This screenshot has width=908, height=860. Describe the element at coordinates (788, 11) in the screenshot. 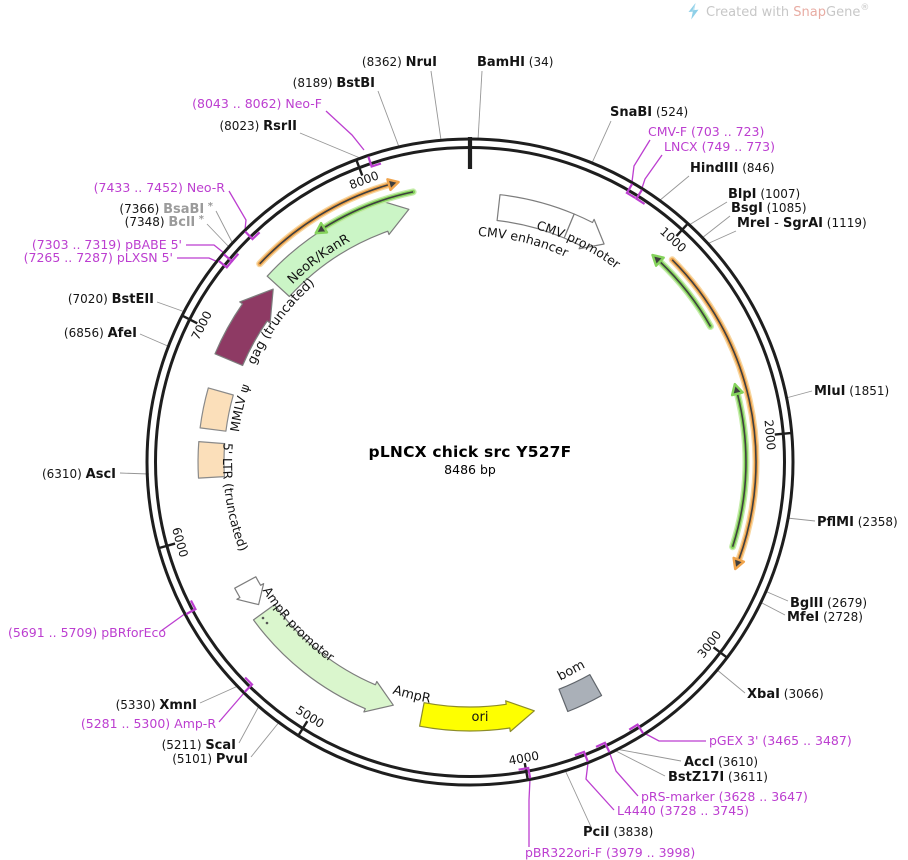

I see `watermark-text: Created with SnapGene®` at that location.